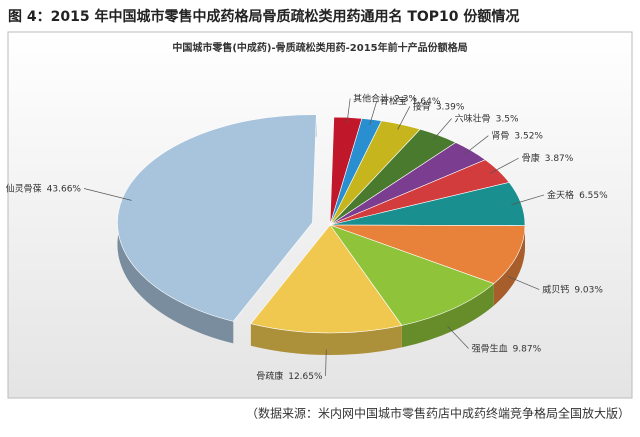 The image size is (640, 437). Describe the element at coordinates (531, 158) in the screenshot. I see `category-label: 骨康` at that location.